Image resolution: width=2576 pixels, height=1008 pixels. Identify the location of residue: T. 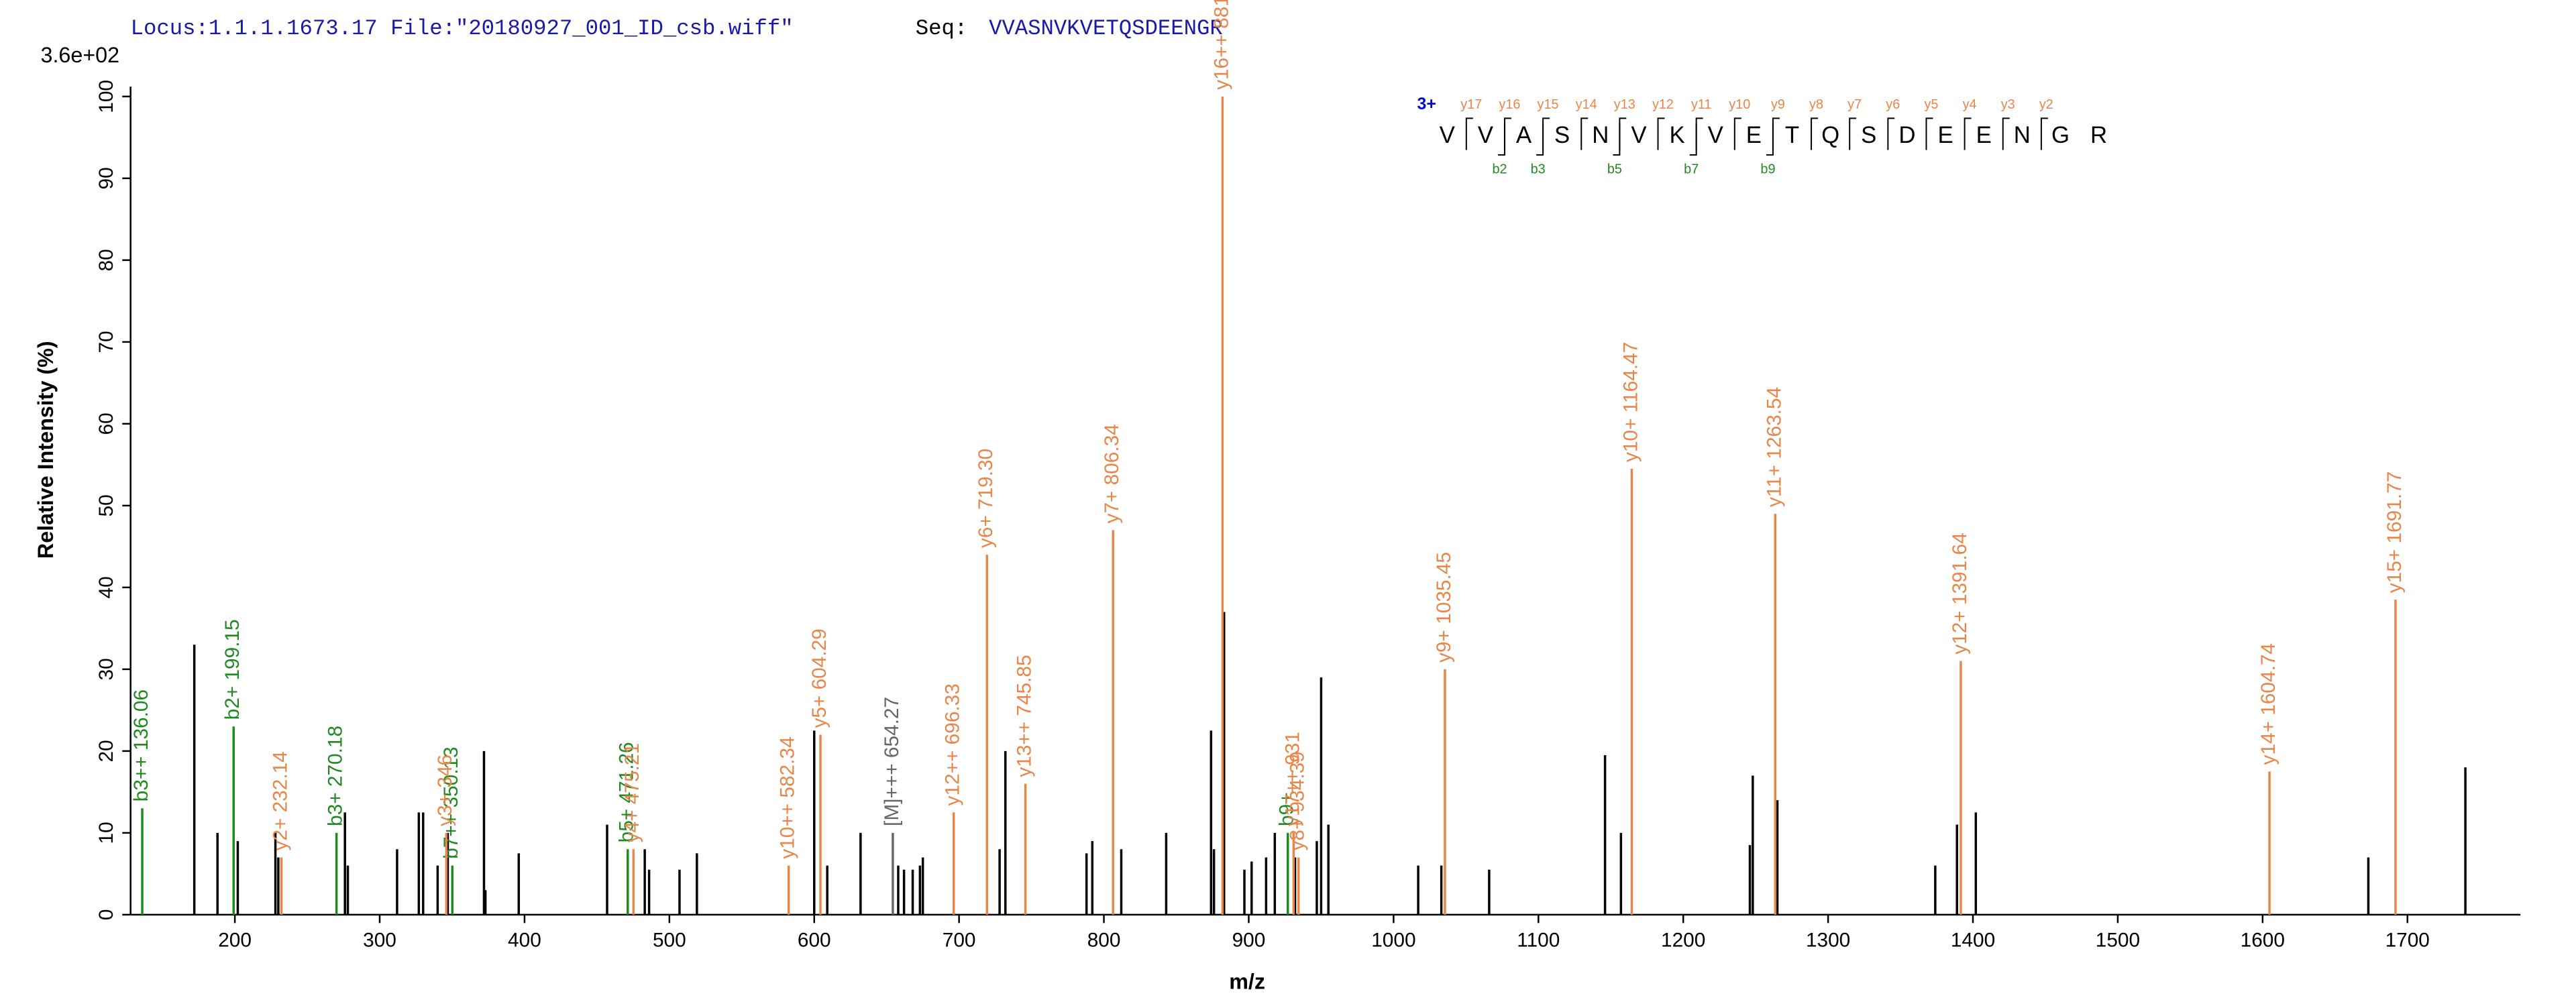
(1792, 135).